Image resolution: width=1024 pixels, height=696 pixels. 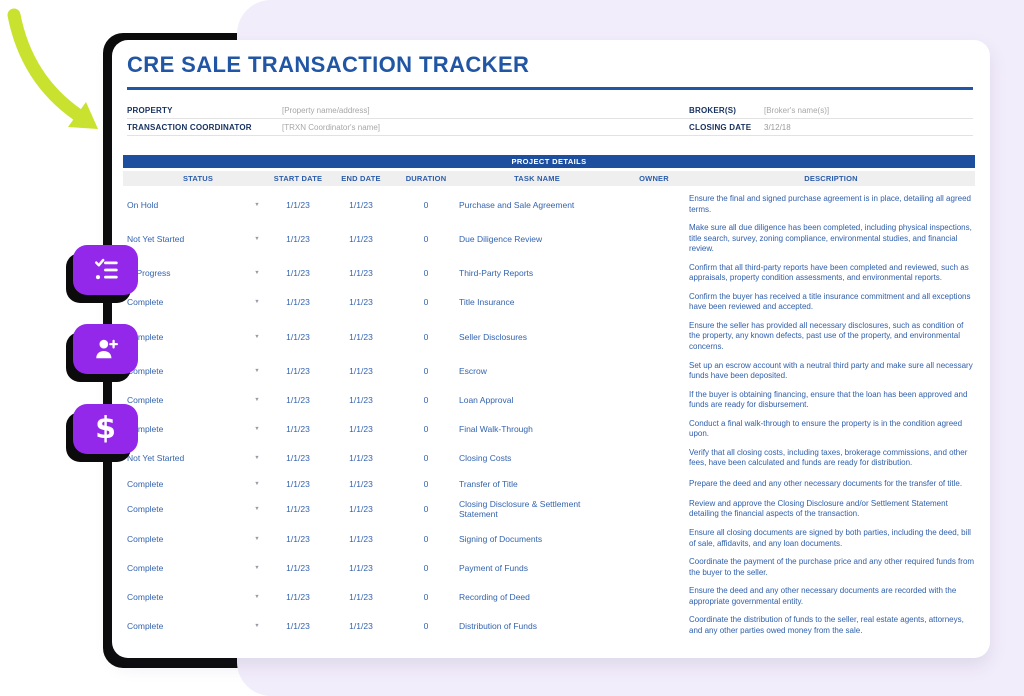 What do you see at coordinates (517, 204) in the screenshot?
I see `task-name-cell: Purchase and Sale Agreement` at bounding box center [517, 204].